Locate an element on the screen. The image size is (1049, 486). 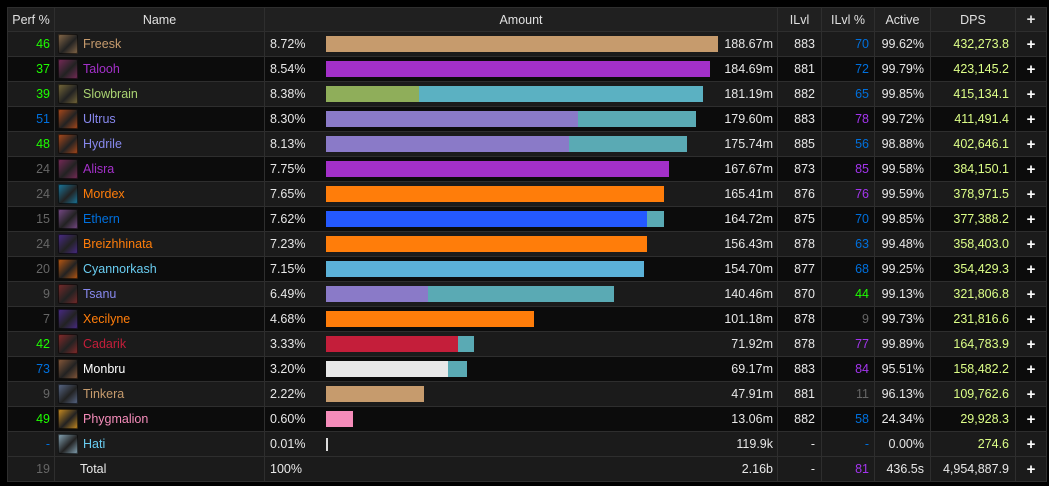
name-cell: Xecilyne is located at coordinates (160, 319).